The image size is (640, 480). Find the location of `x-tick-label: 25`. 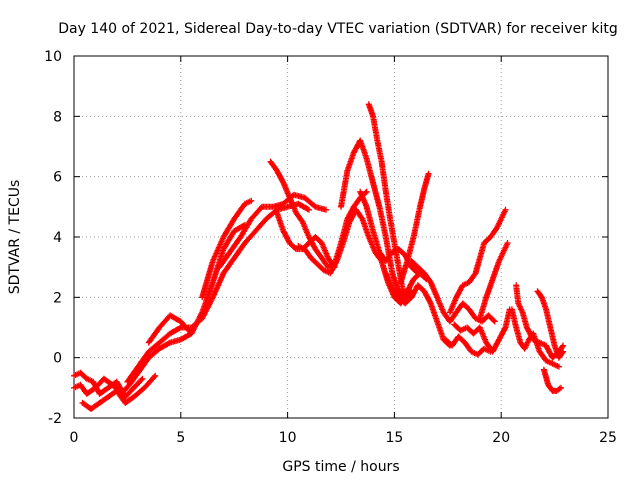

x-tick-label: 25 is located at coordinates (608, 438).